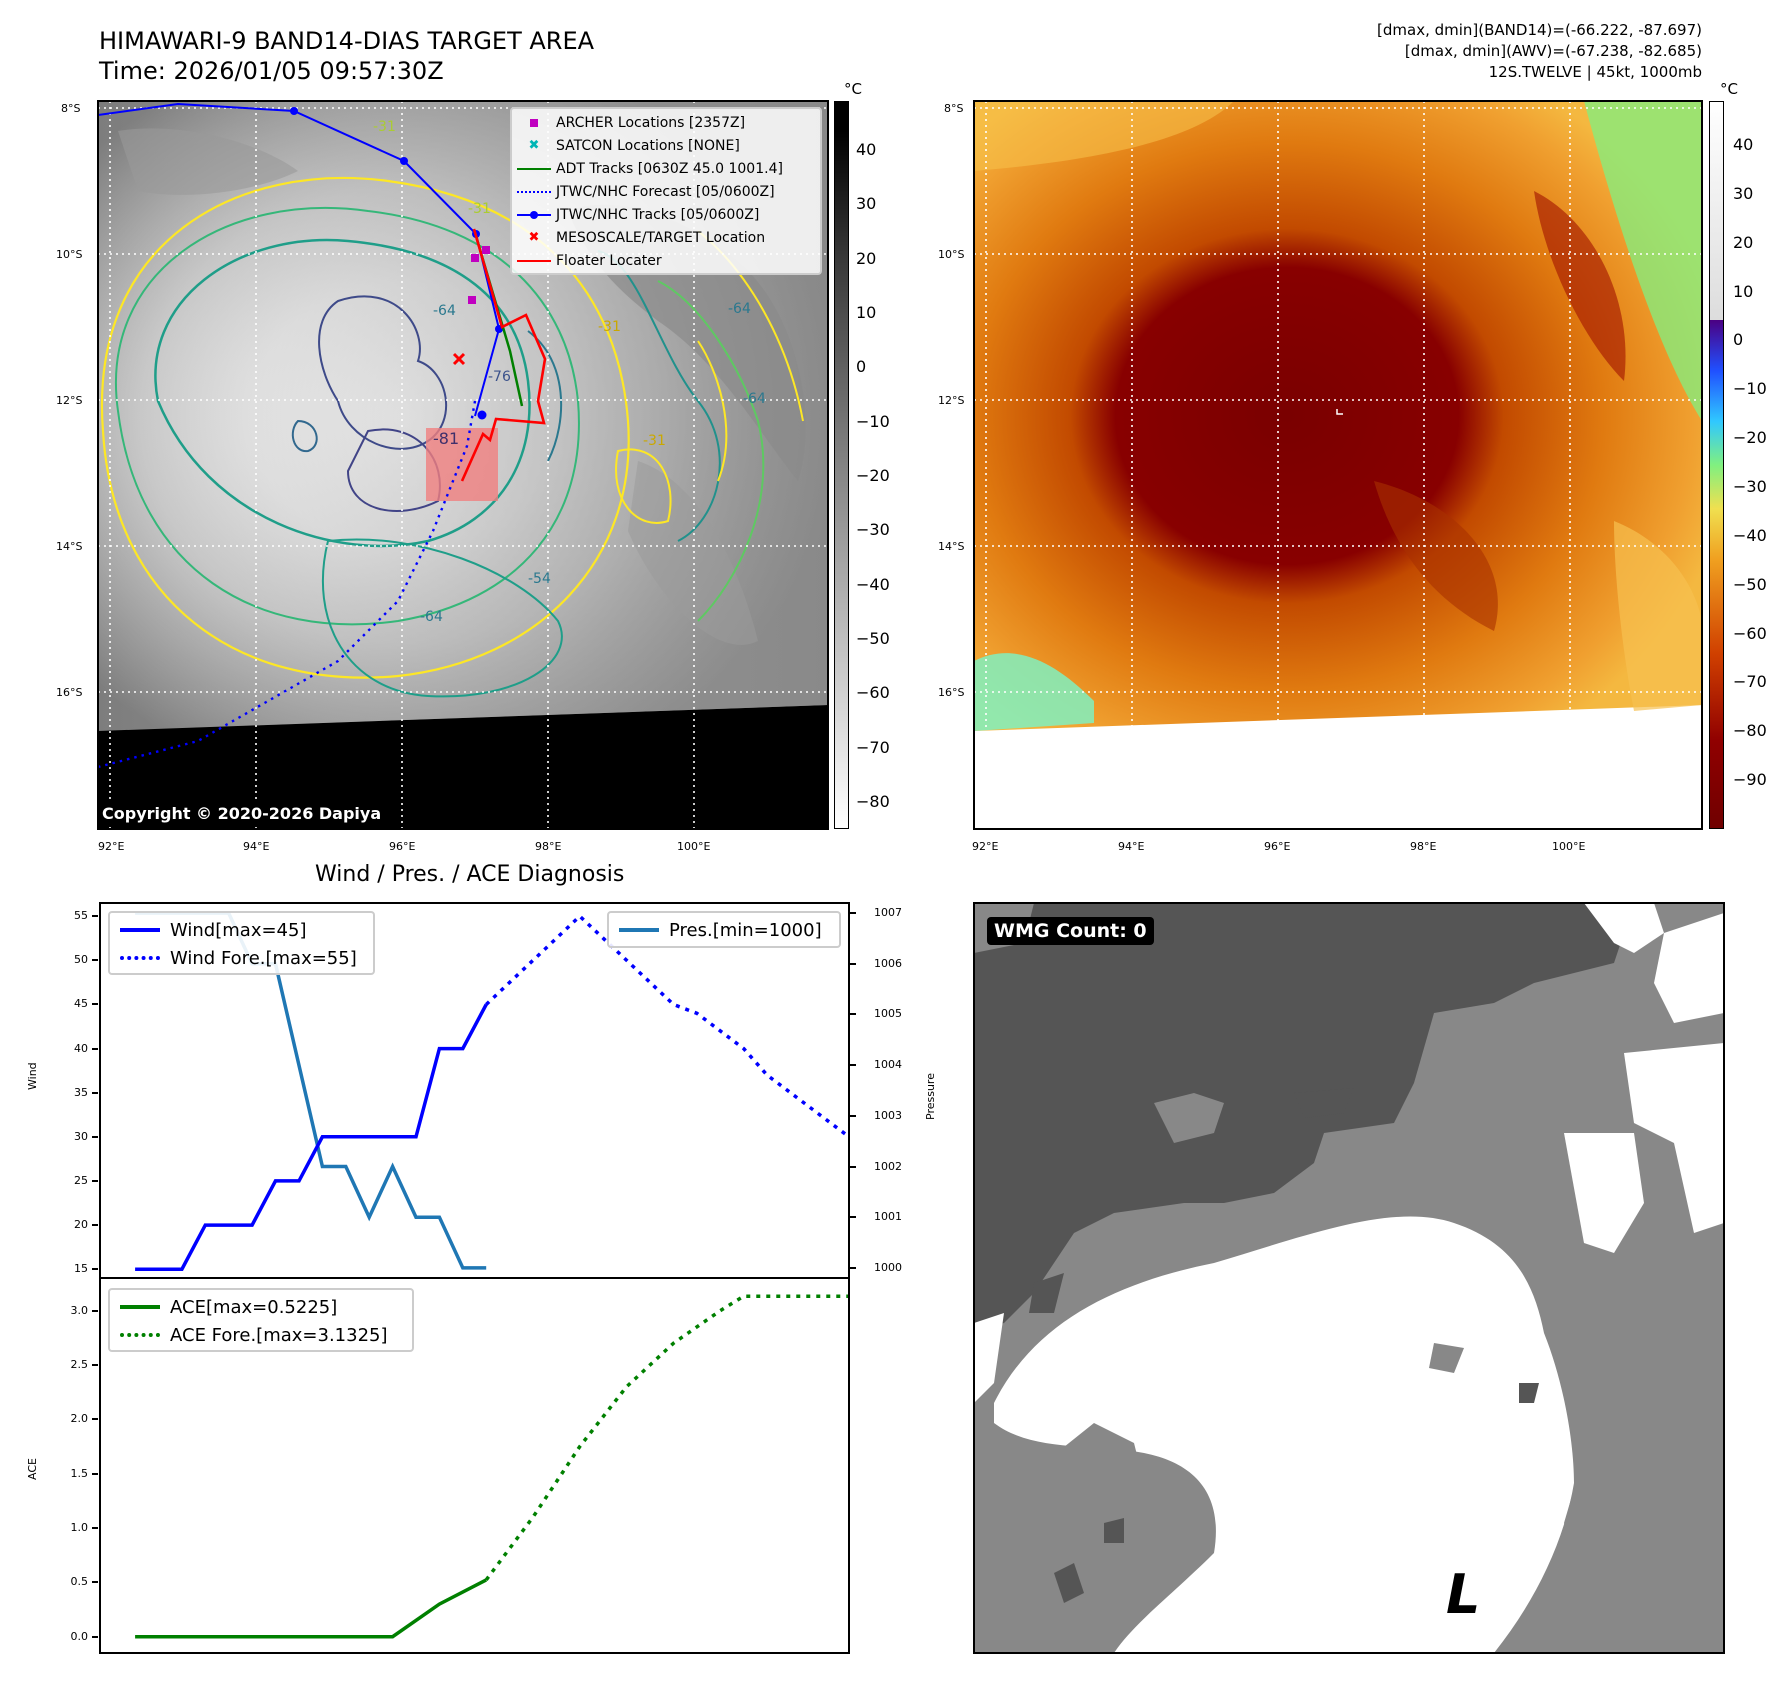 This screenshot has height=1690, width=1792. What do you see at coordinates (666, 260) in the screenshot?
I see `legend-item-floater: Floater Locater` at bounding box center [666, 260].